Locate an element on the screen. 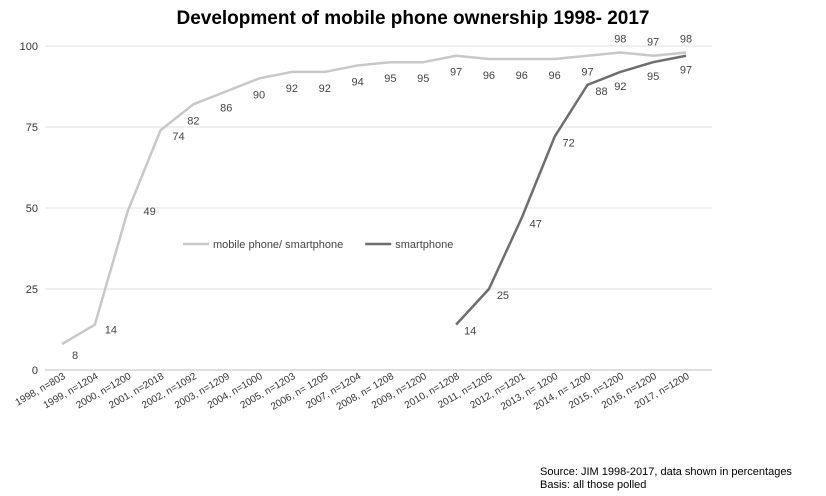  data-label: 47 is located at coordinates (536, 225).